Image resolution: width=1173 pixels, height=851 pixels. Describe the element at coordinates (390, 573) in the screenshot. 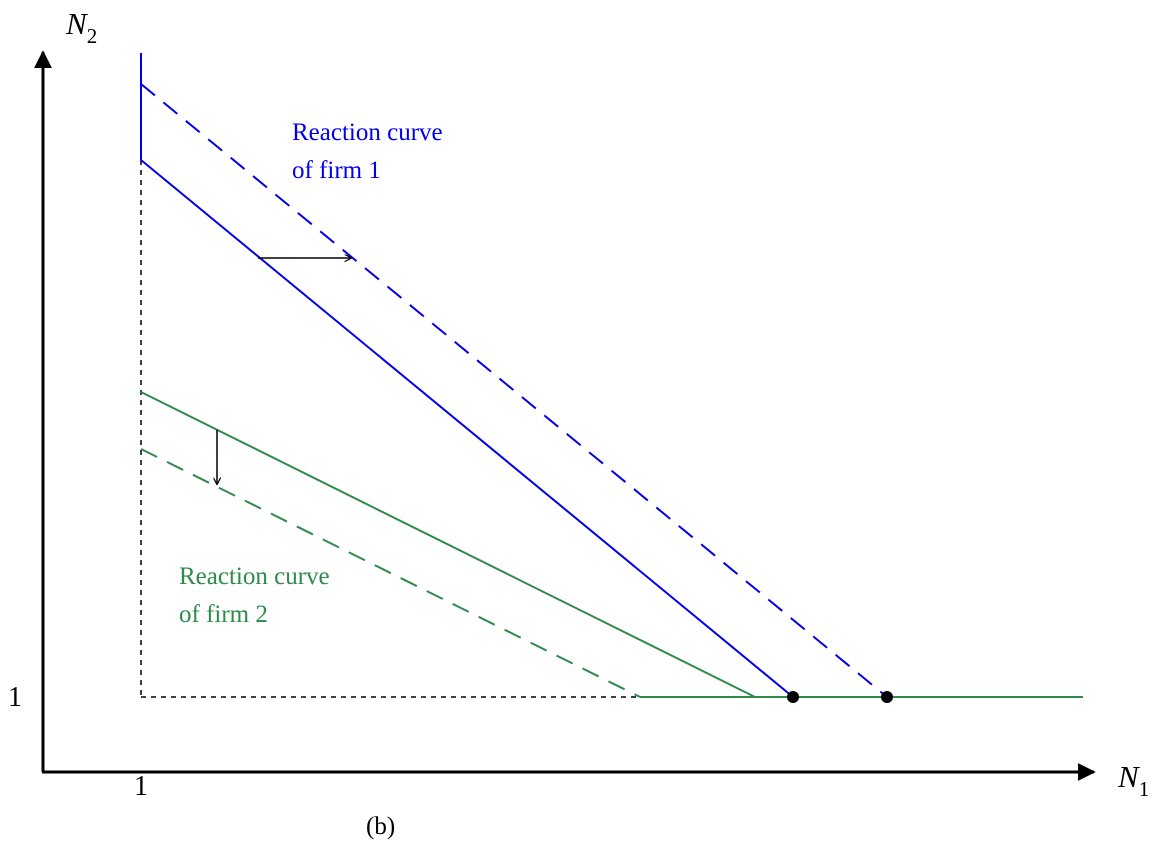

I see `firm2-curve-dashed` at that location.